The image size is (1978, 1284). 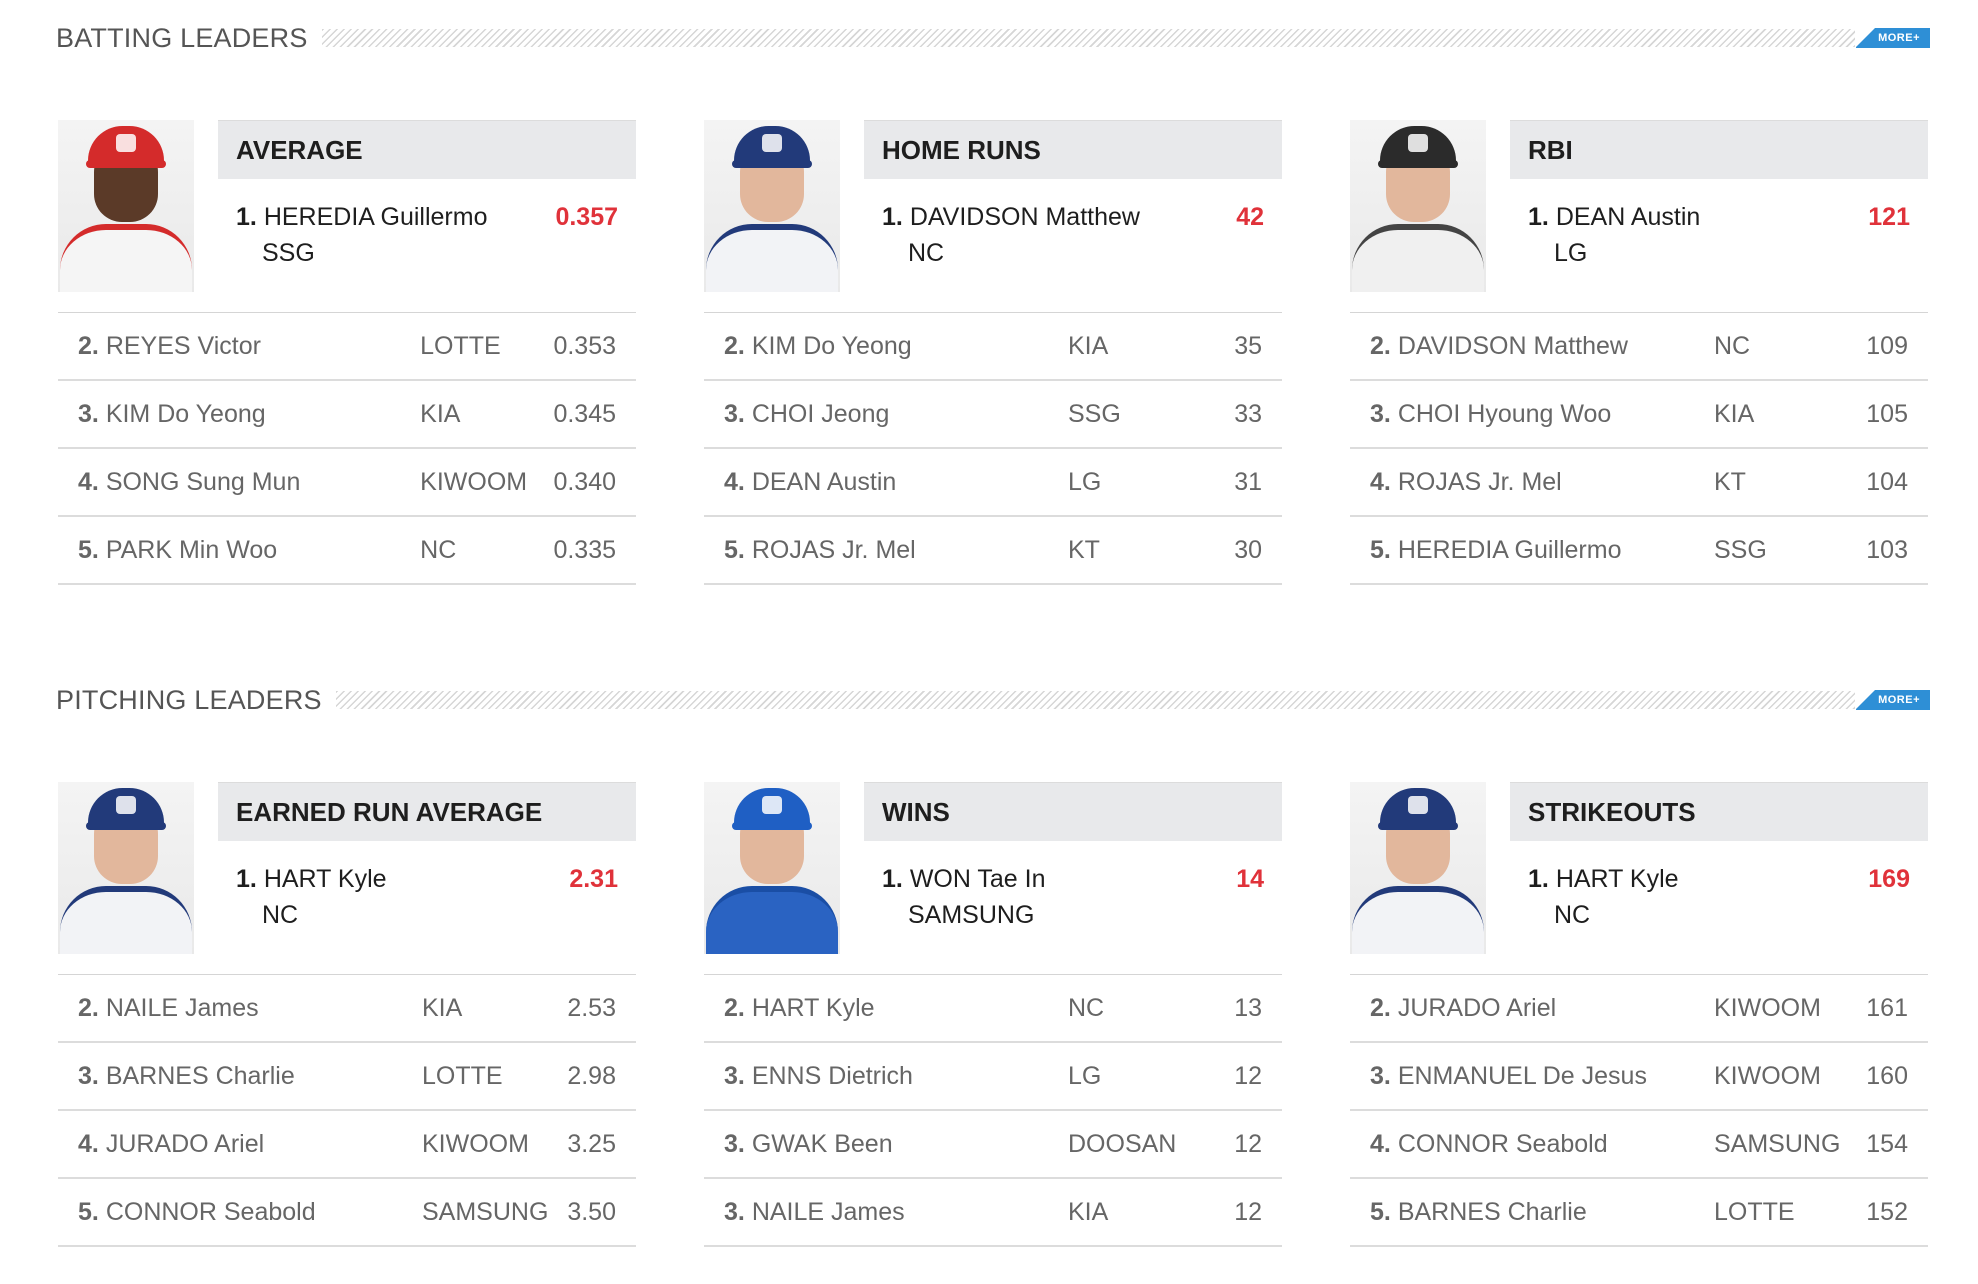 I want to click on player-name: REYES Victor, so click(x=183, y=345).